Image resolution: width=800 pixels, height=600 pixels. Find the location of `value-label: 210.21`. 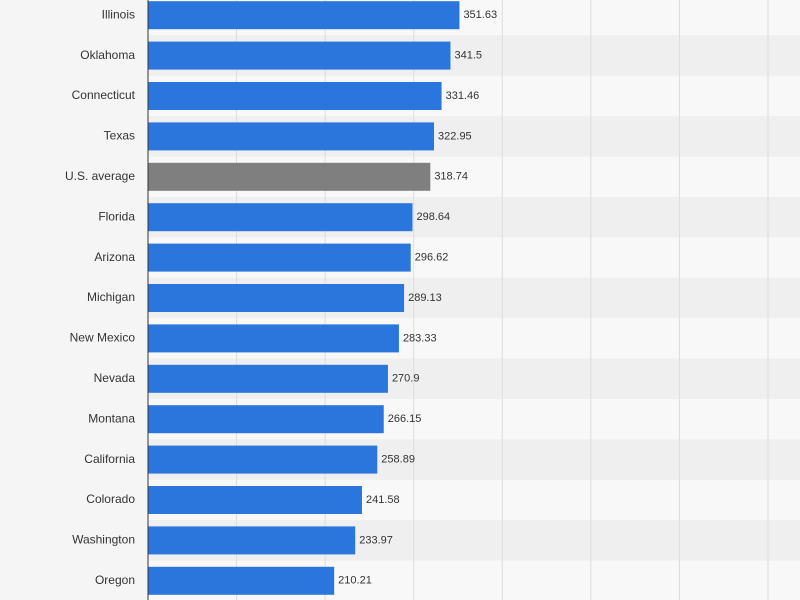

value-label: 210.21 is located at coordinates (355, 581).